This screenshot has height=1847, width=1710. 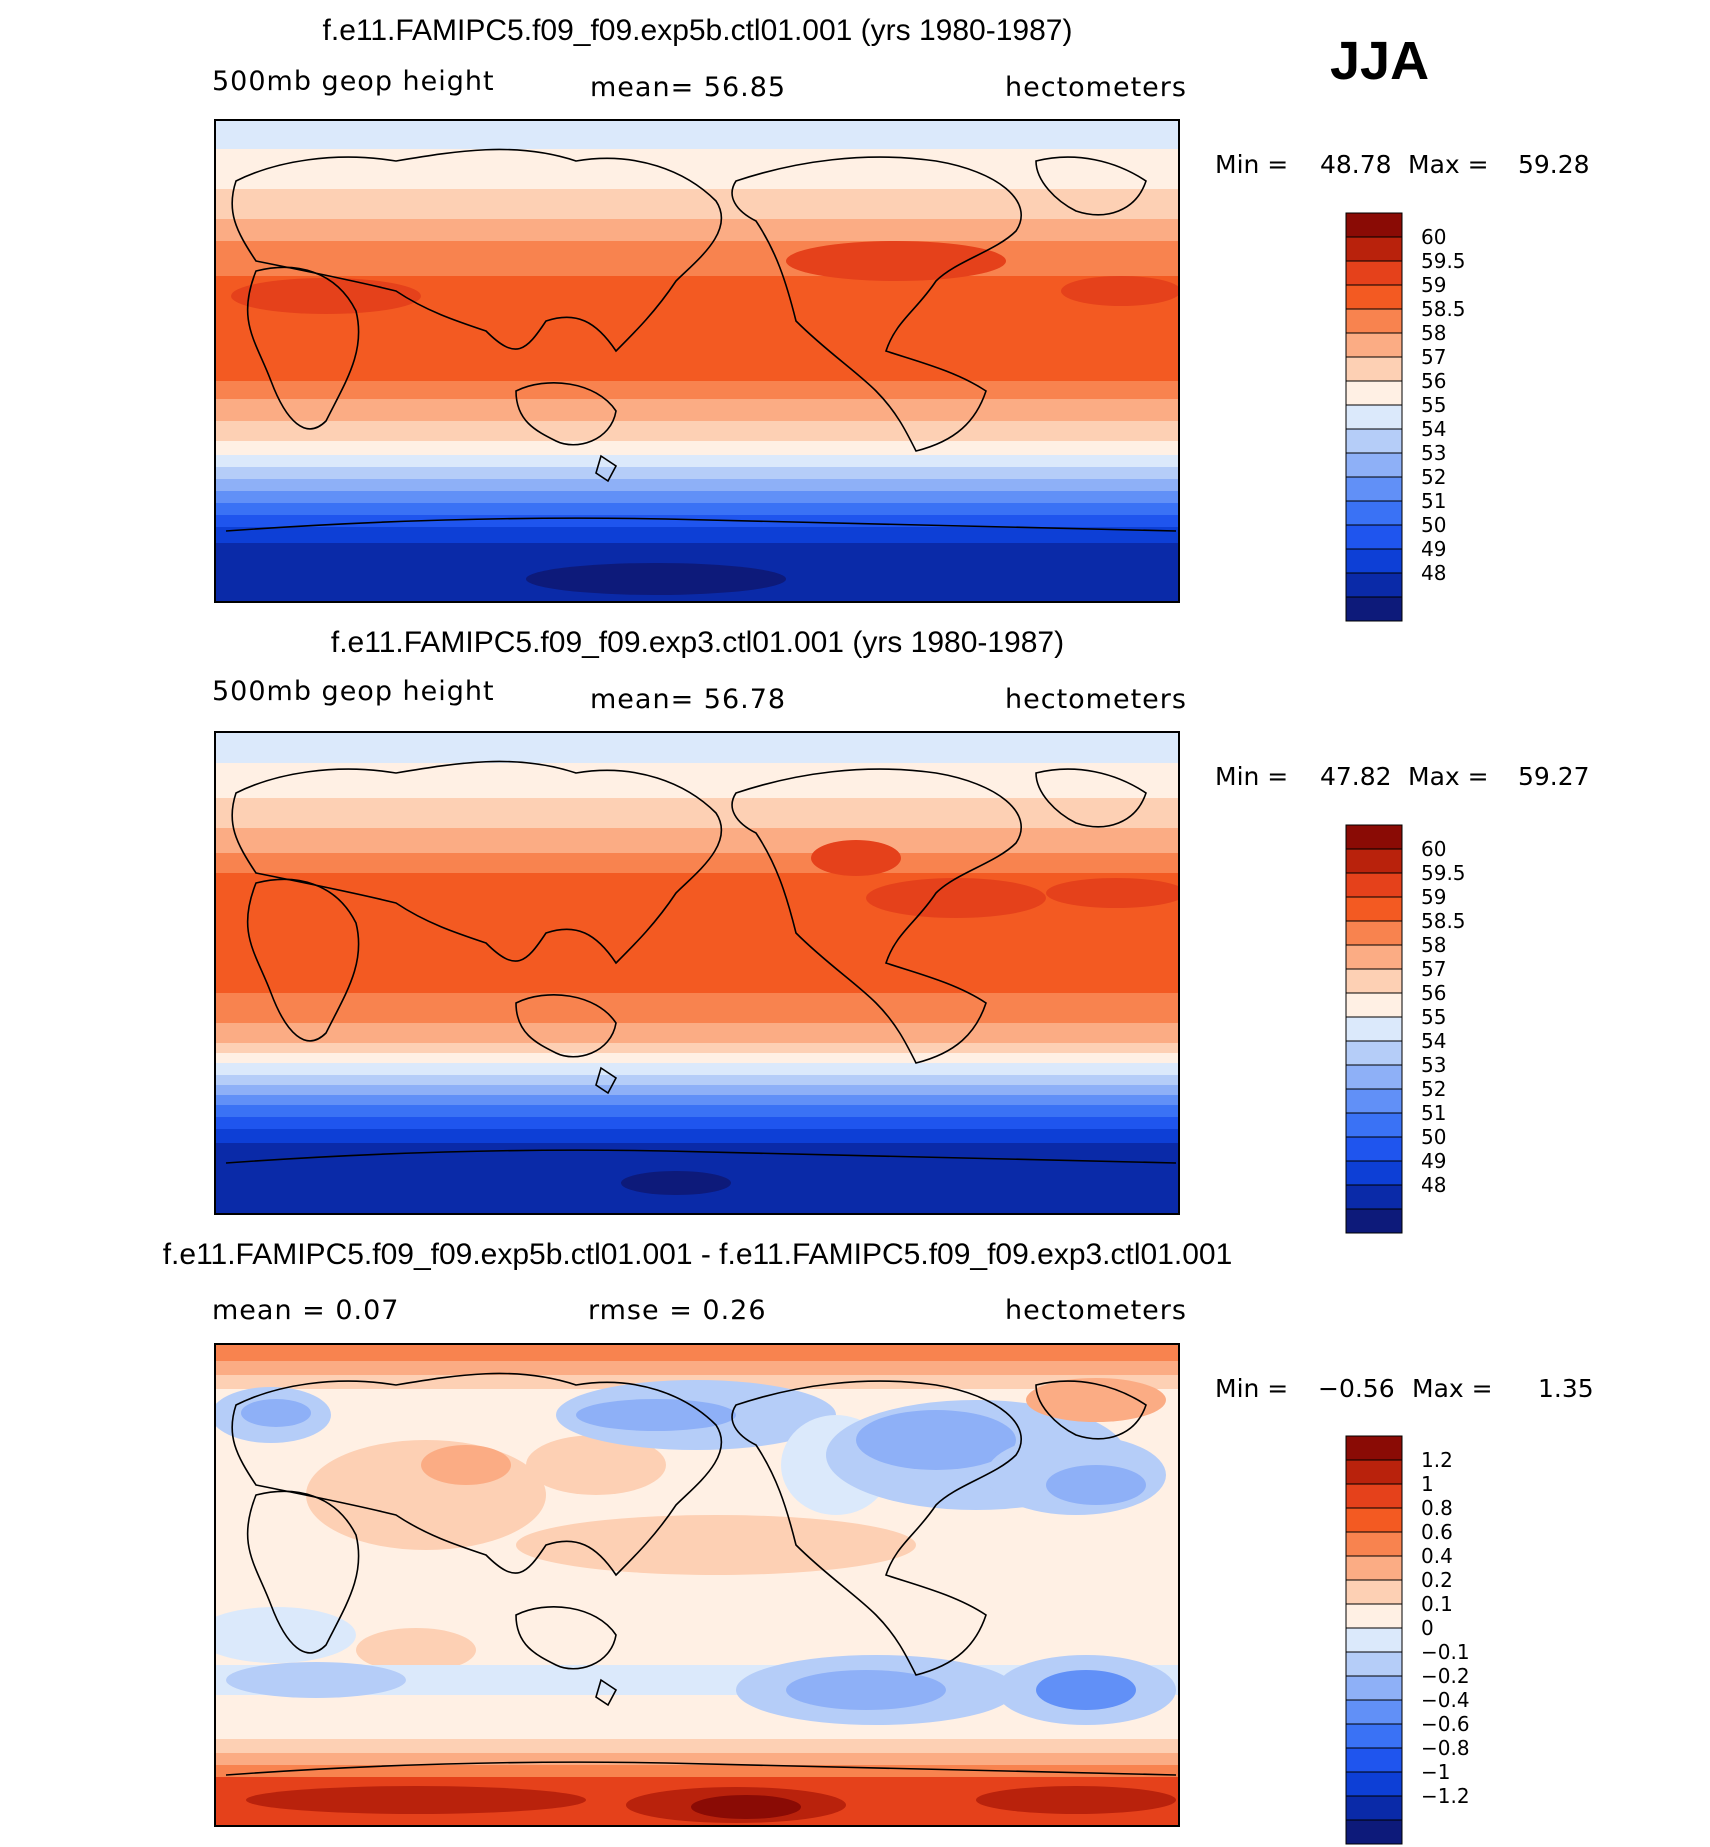 I want to click on panel3-min-value: −0.56, so click(x=1356, y=1388).